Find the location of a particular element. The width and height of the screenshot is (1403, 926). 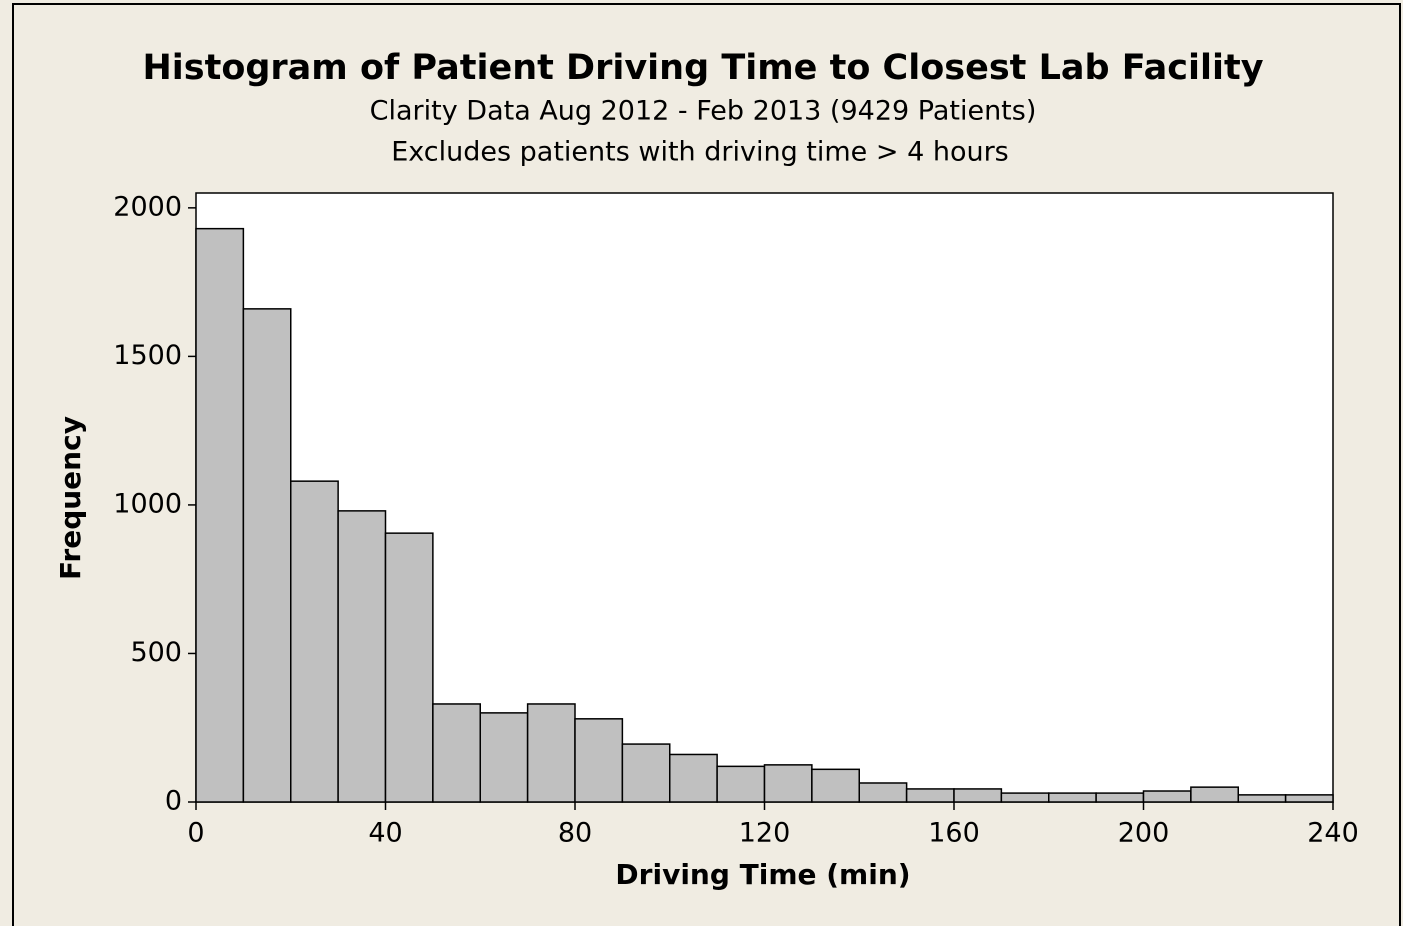

x-tick-label: 200 is located at coordinates (1144, 833).